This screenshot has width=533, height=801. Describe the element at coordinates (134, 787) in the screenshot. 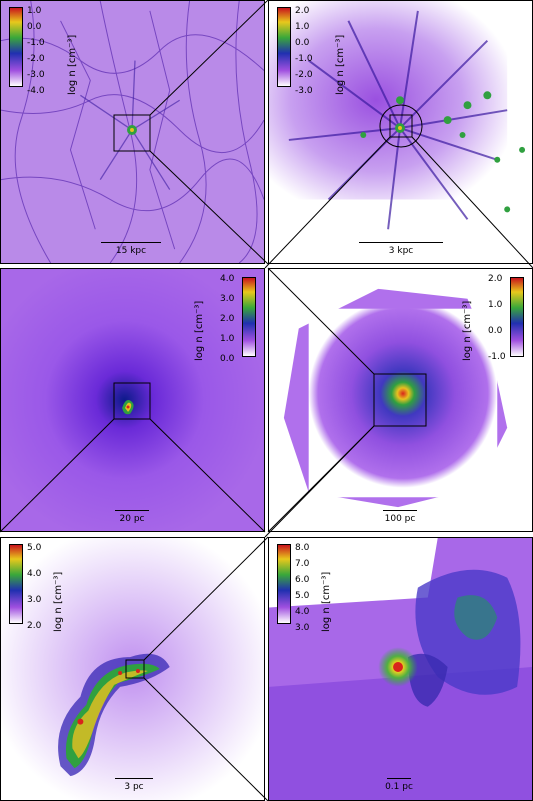

I see `scale-label: 3 pc` at that location.